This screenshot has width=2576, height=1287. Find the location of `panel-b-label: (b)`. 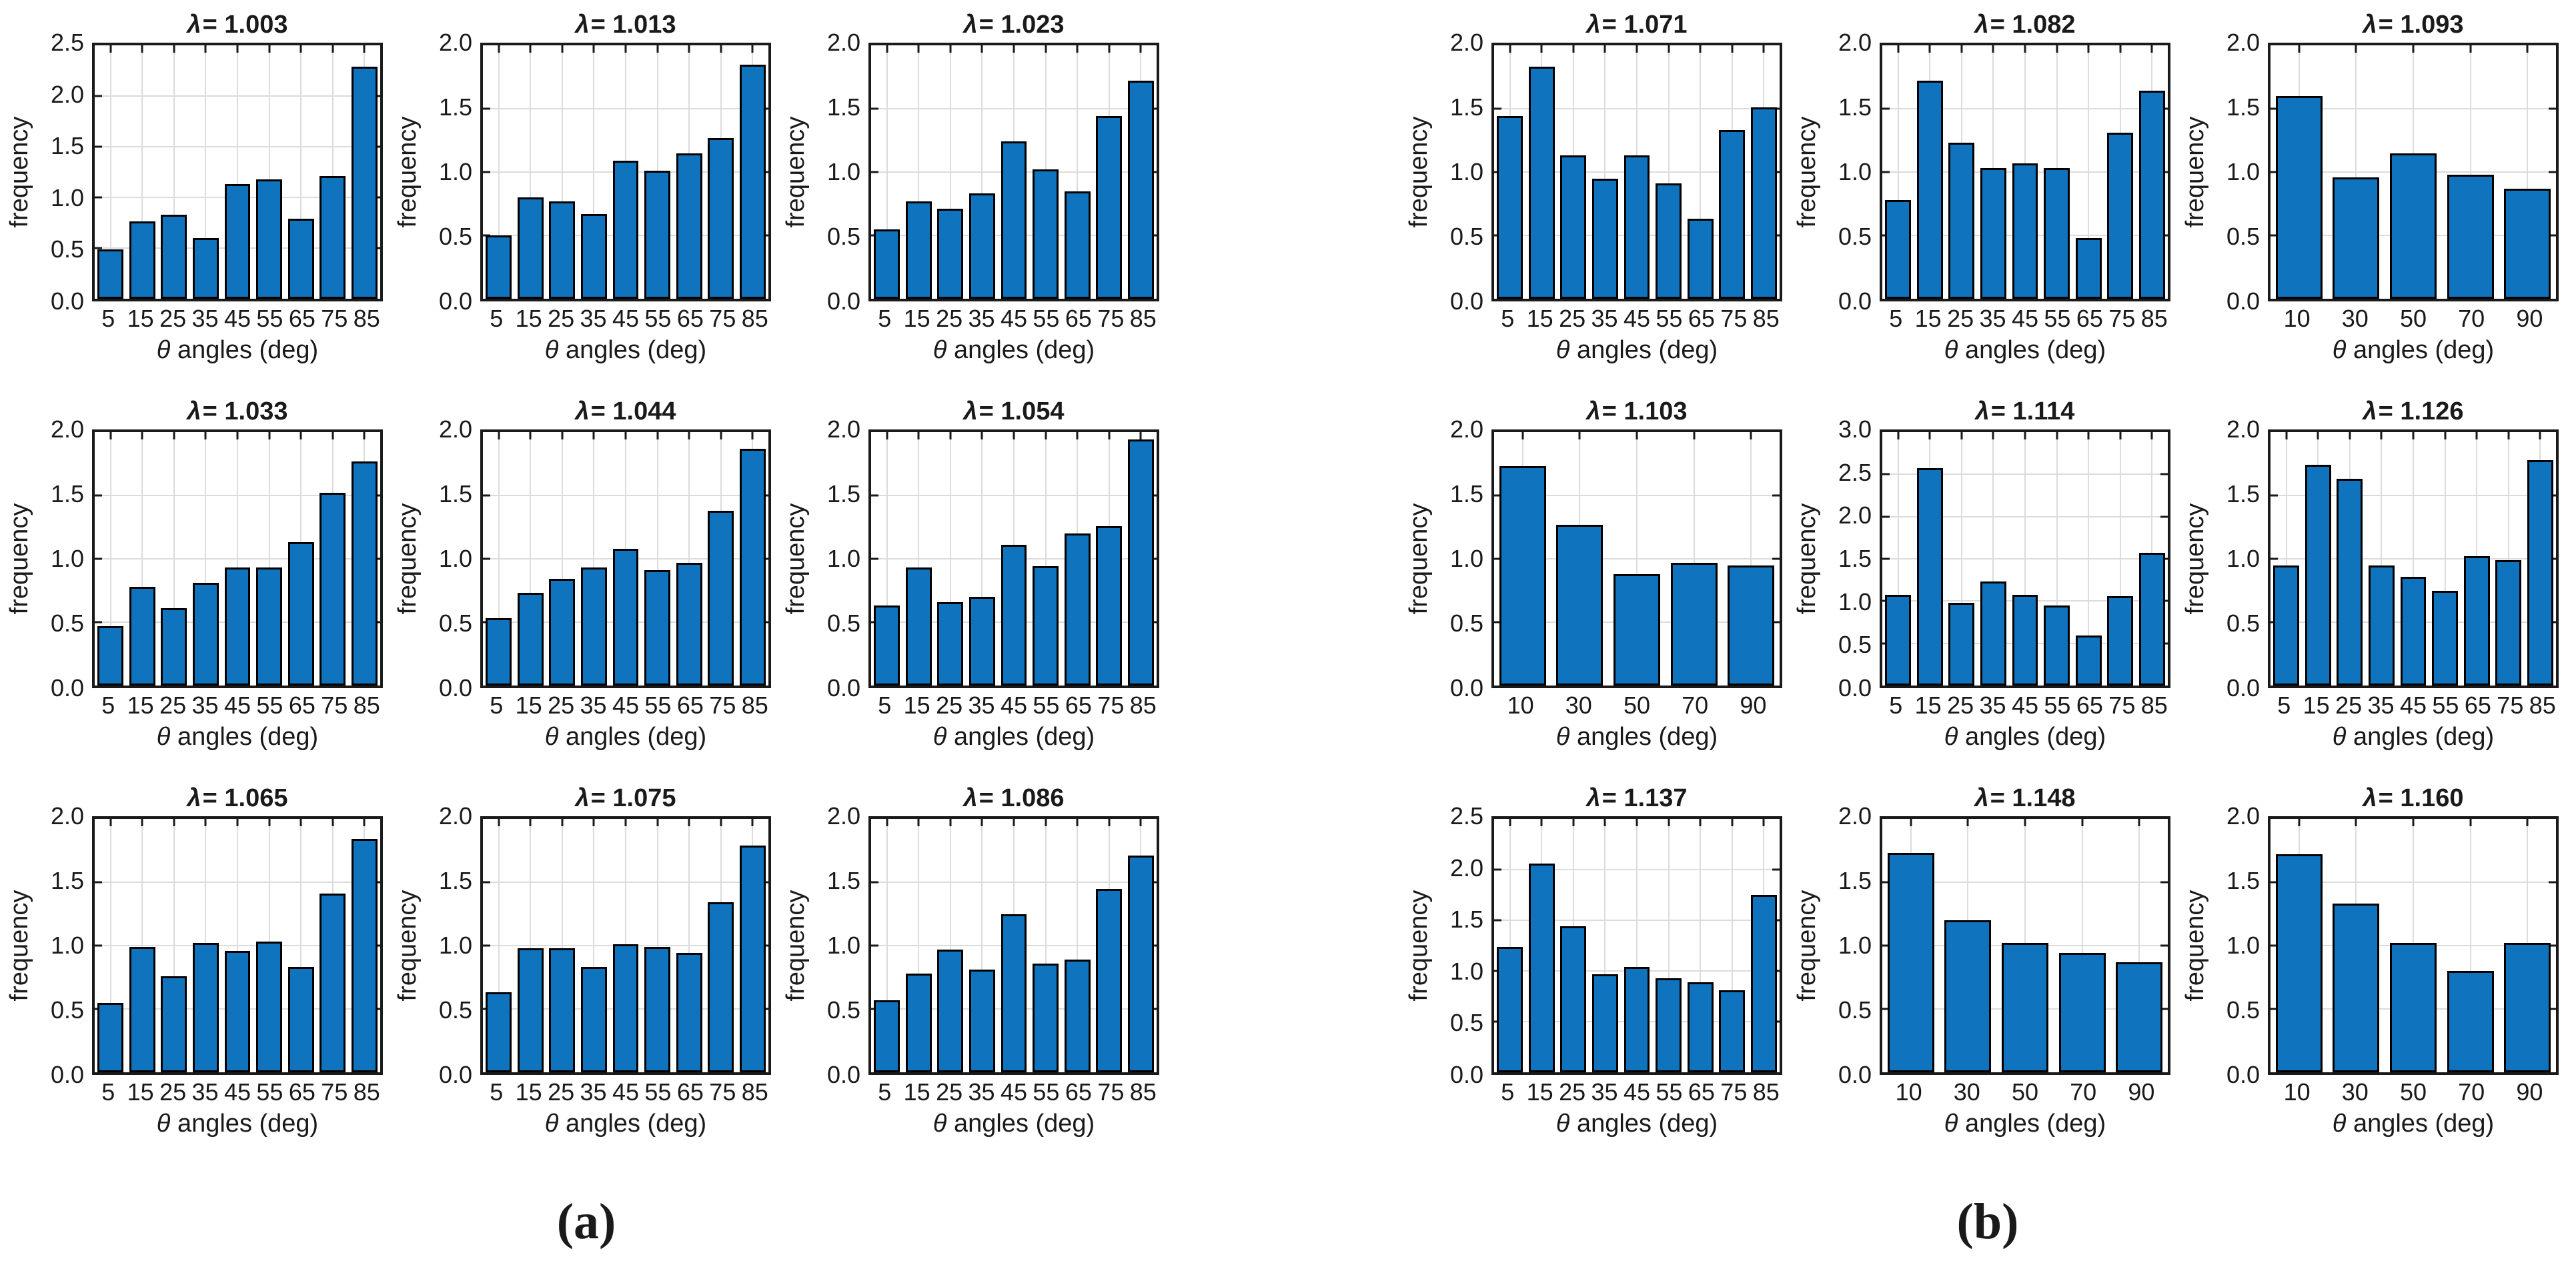

panel-b-label: (b) is located at coordinates (1987, 1222).